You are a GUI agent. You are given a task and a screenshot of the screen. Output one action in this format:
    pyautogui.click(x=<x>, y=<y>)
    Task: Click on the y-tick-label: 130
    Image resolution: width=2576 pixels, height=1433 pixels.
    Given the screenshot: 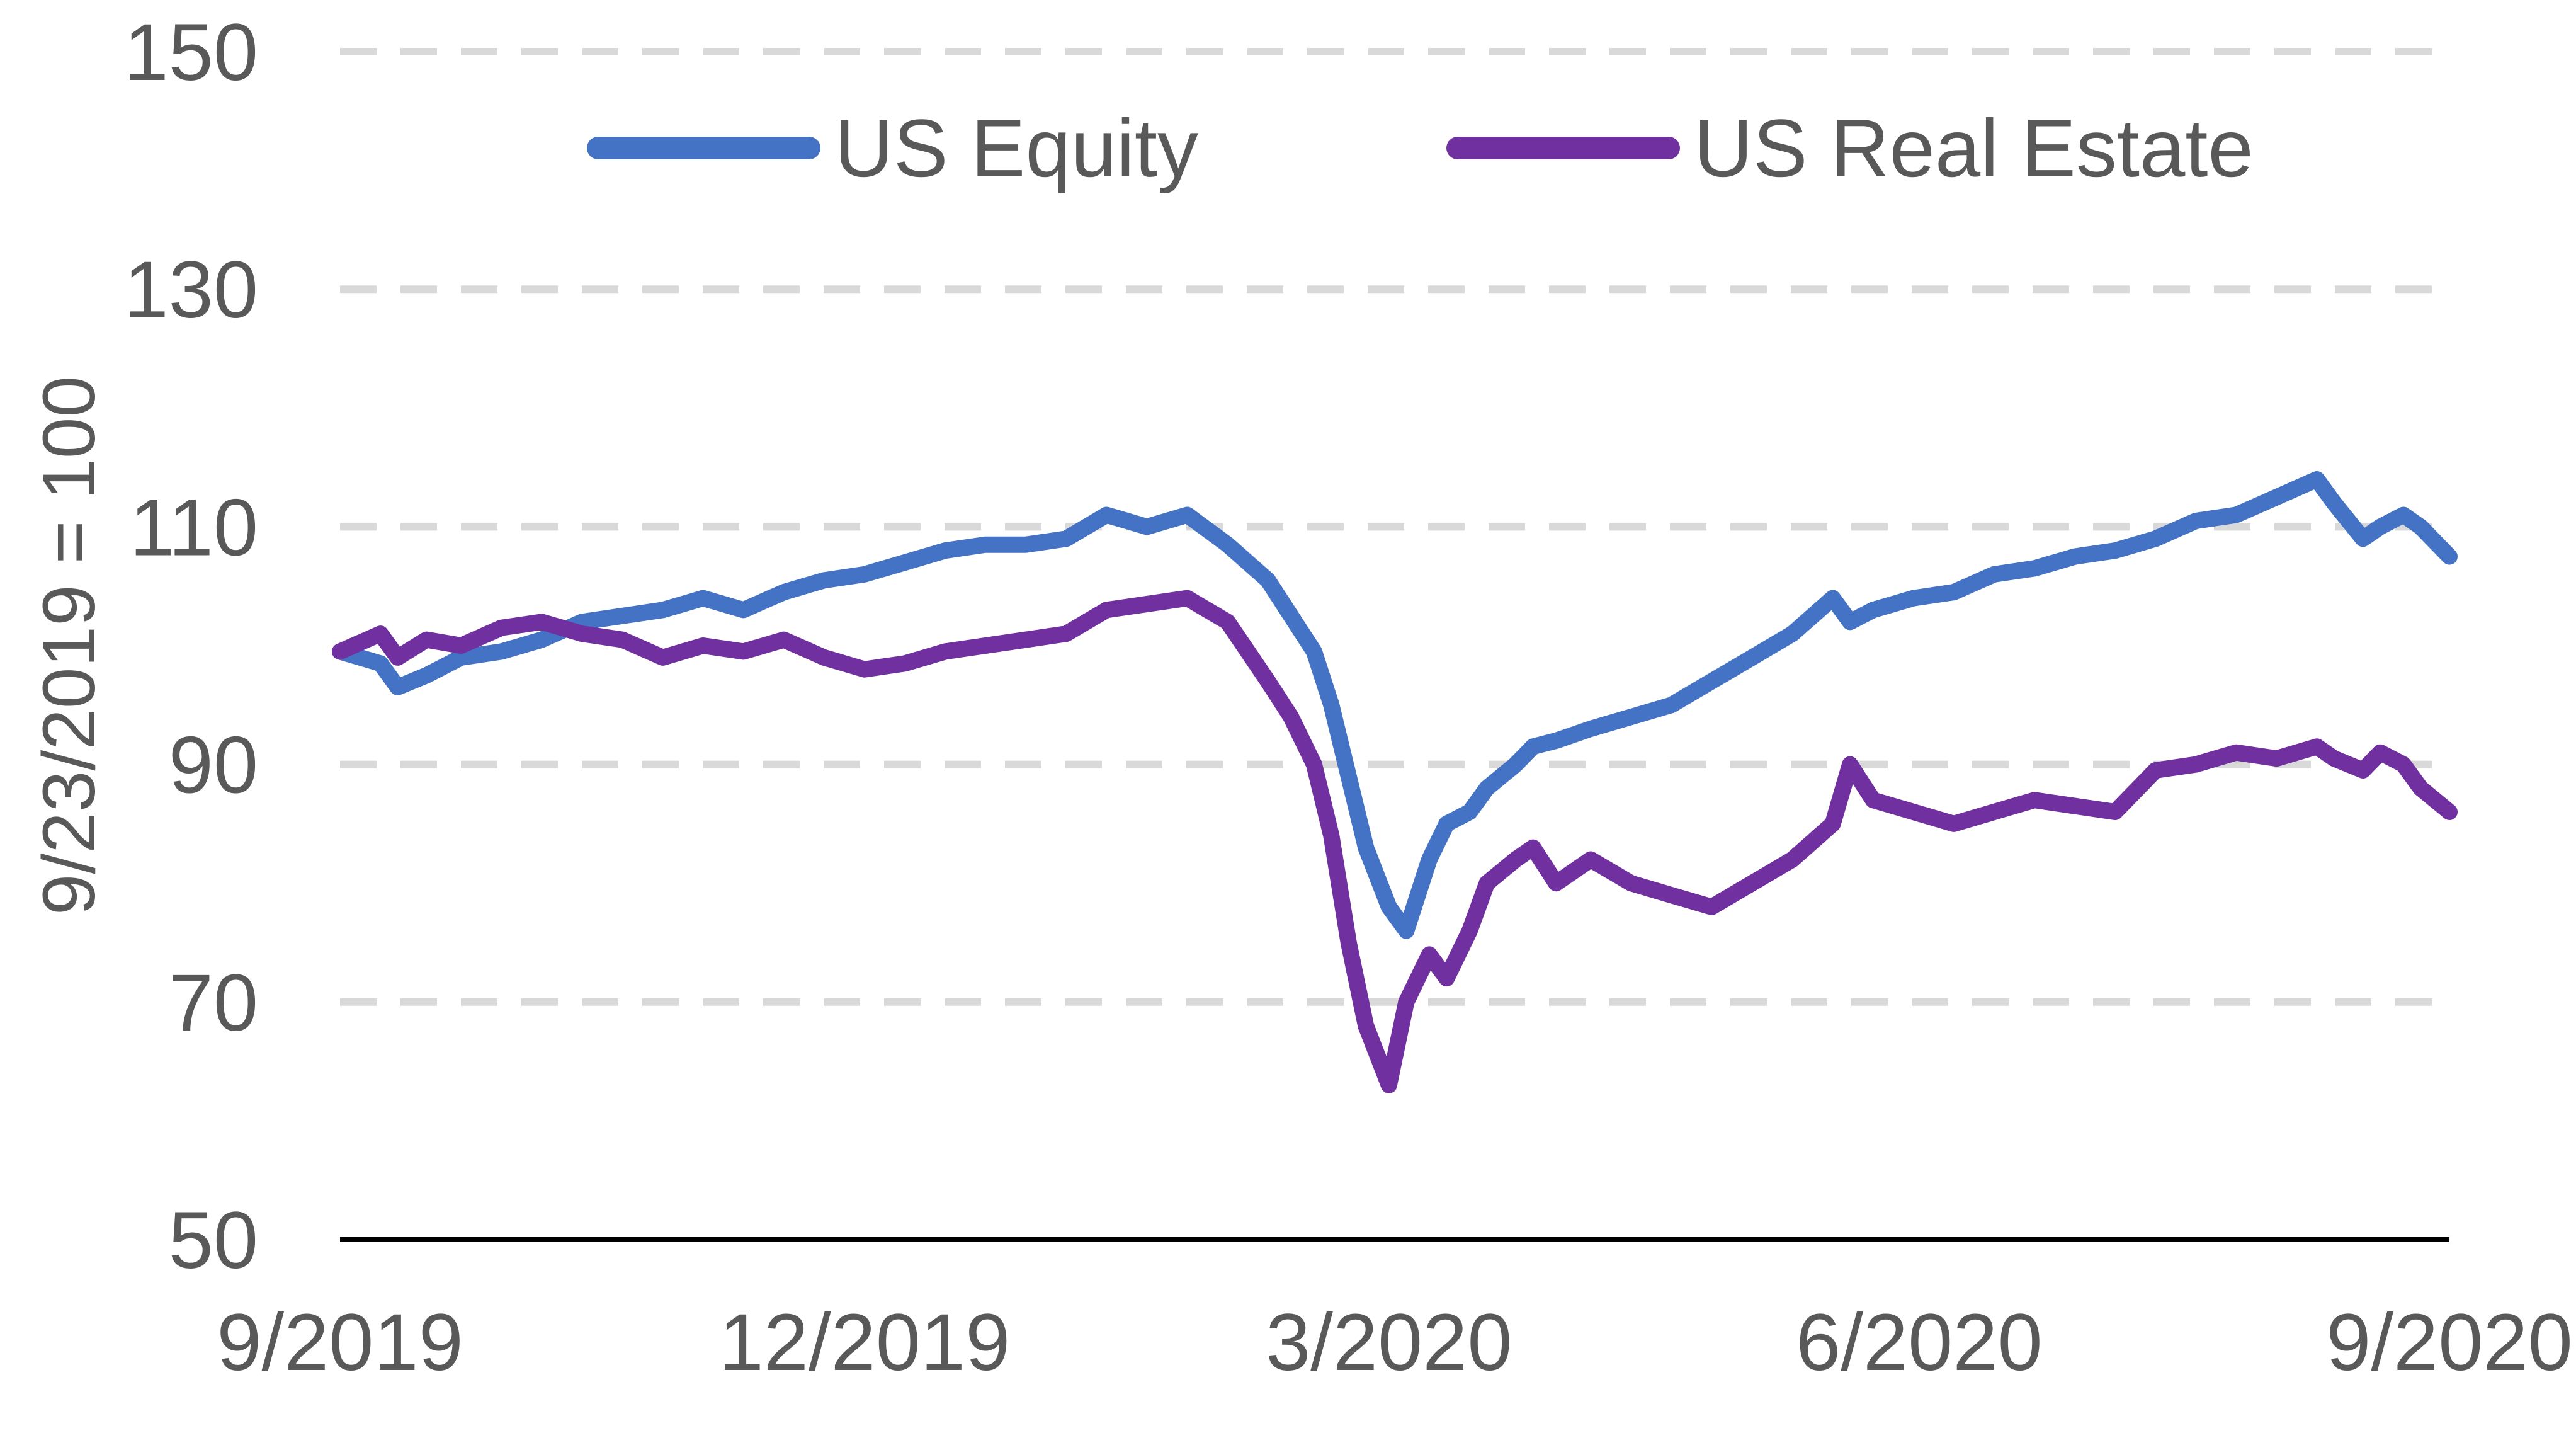 What is the action you would take?
    pyautogui.click(x=190, y=290)
    